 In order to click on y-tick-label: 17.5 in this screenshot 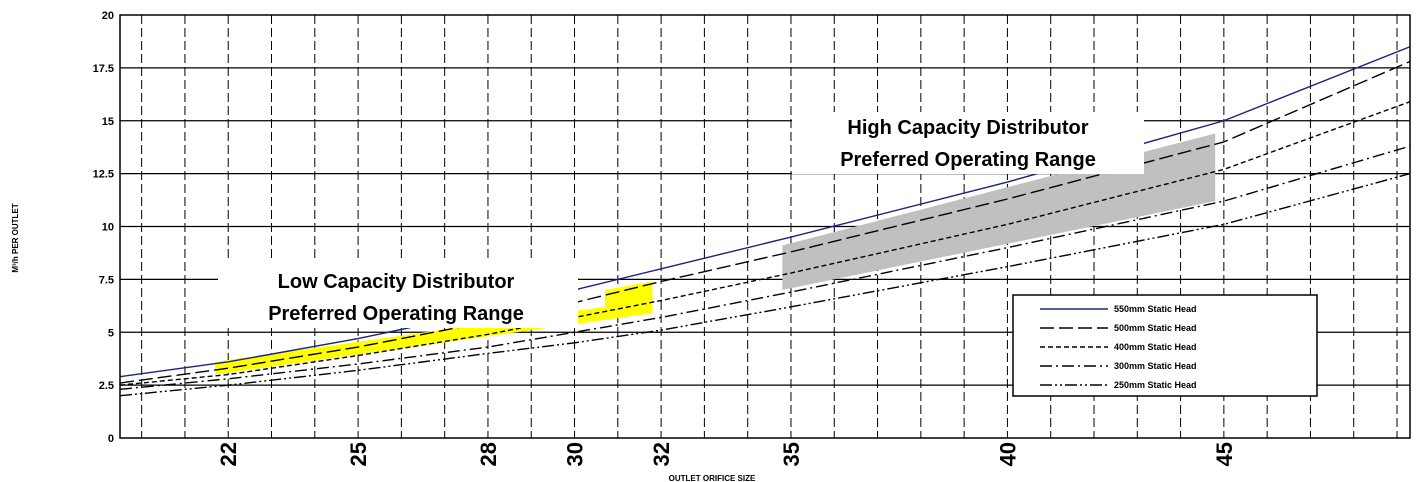, I will do `click(103, 69)`.